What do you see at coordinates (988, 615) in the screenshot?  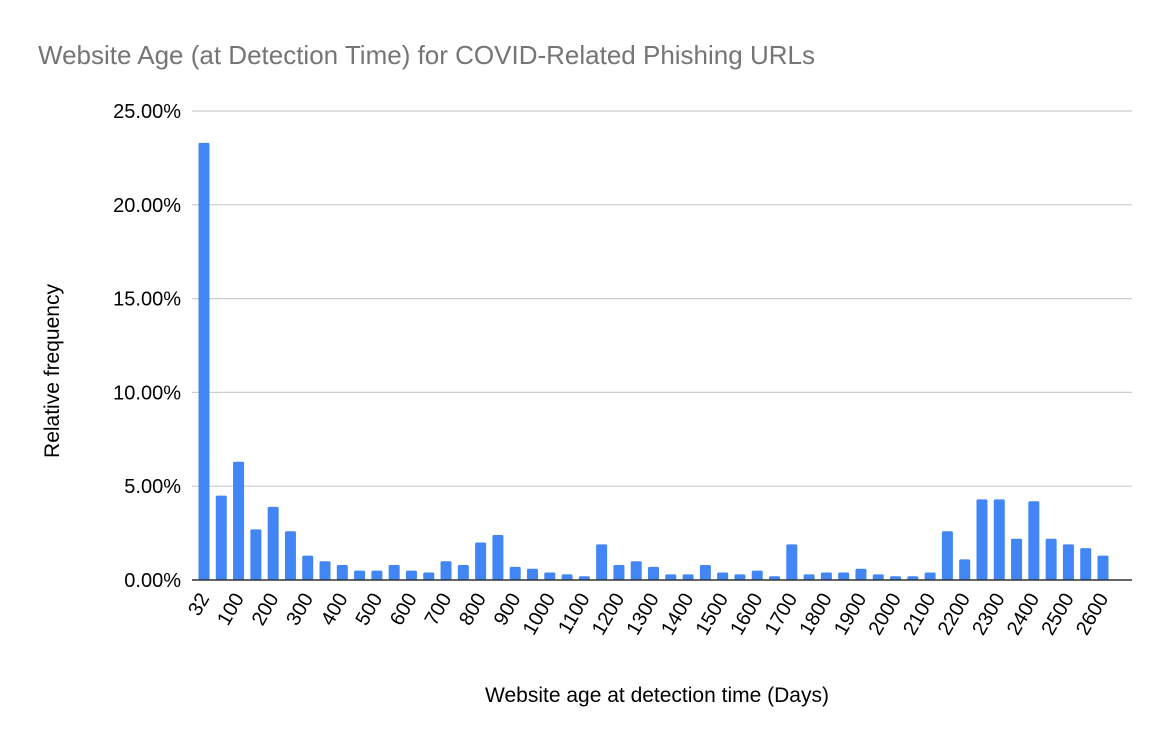 I see `x-tick-label: 2300` at bounding box center [988, 615].